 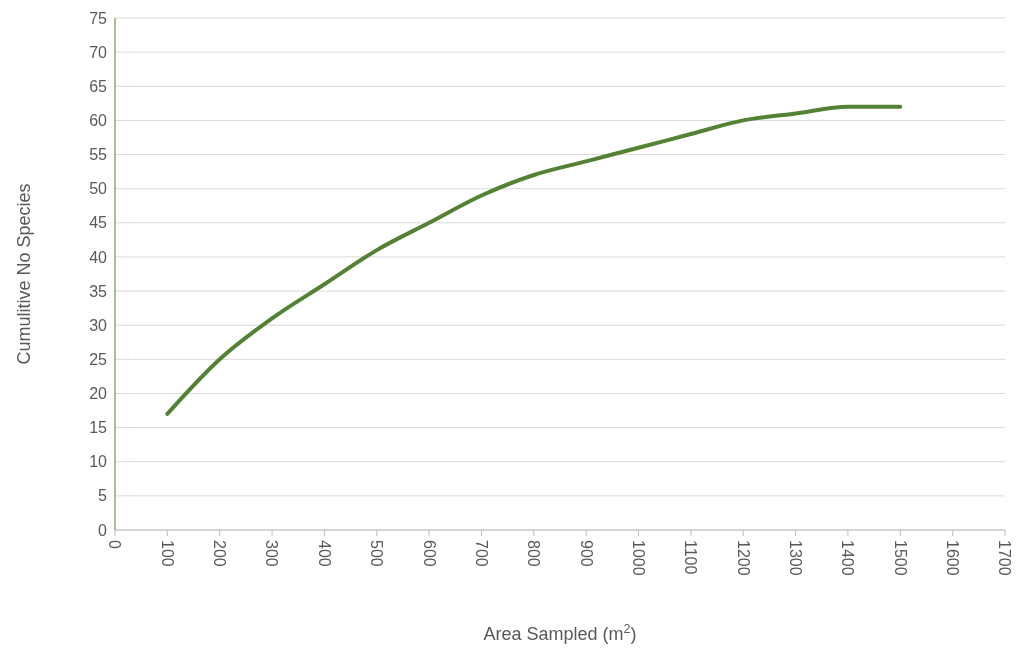 I want to click on x-tick-label: 1300, so click(x=795, y=558).